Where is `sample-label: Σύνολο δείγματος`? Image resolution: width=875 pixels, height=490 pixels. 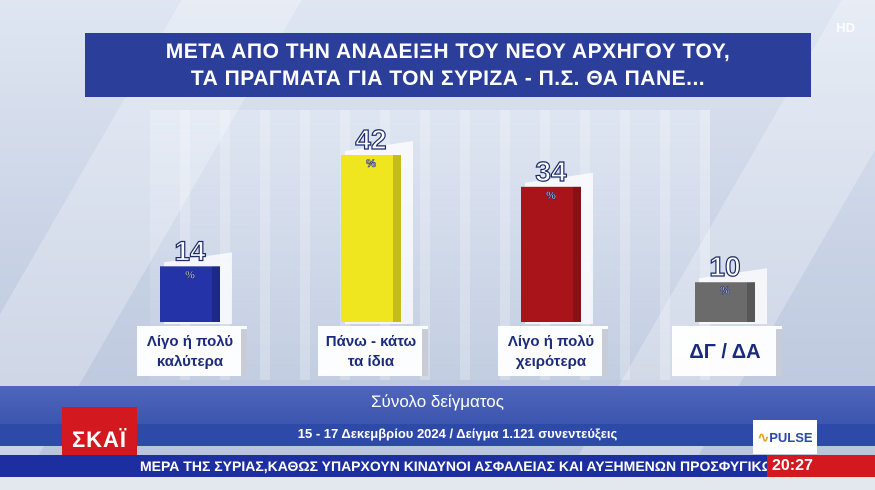 sample-label: Σύνολο δείγματος is located at coordinates (437, 401).